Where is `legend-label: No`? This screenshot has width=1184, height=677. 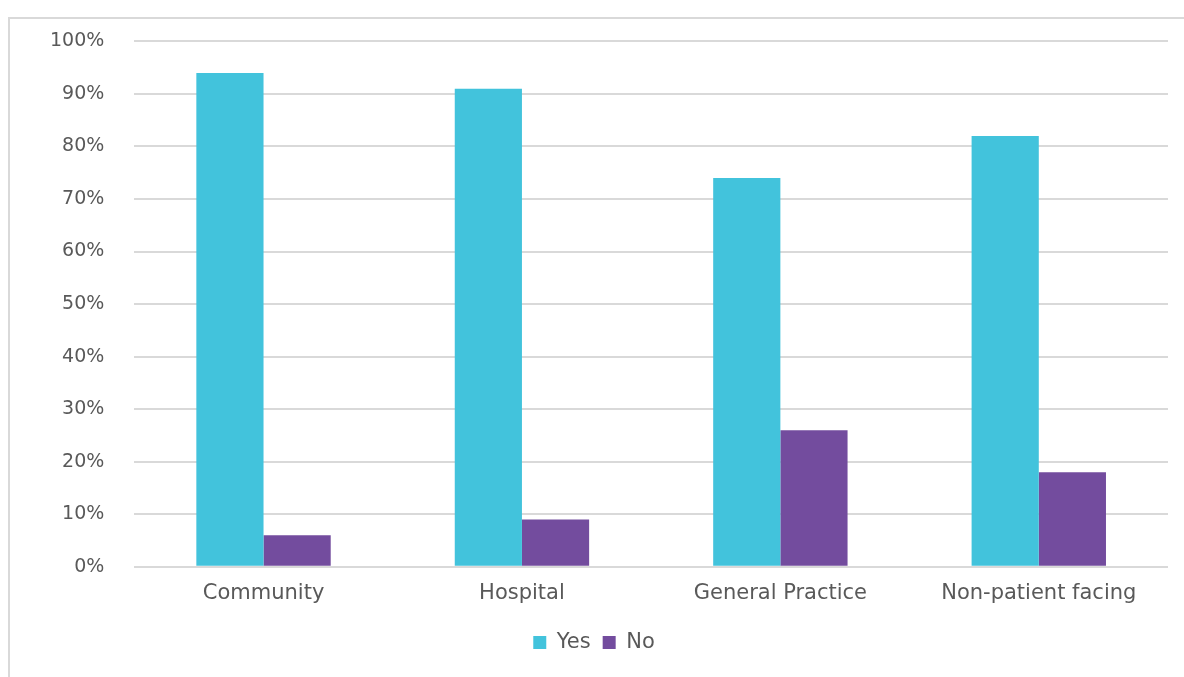 legend-label: No is located at coordinates (640, 640).